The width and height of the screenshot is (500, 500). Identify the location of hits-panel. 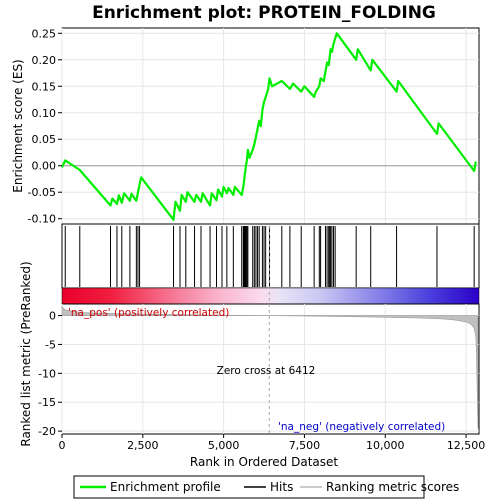
(270, 256).